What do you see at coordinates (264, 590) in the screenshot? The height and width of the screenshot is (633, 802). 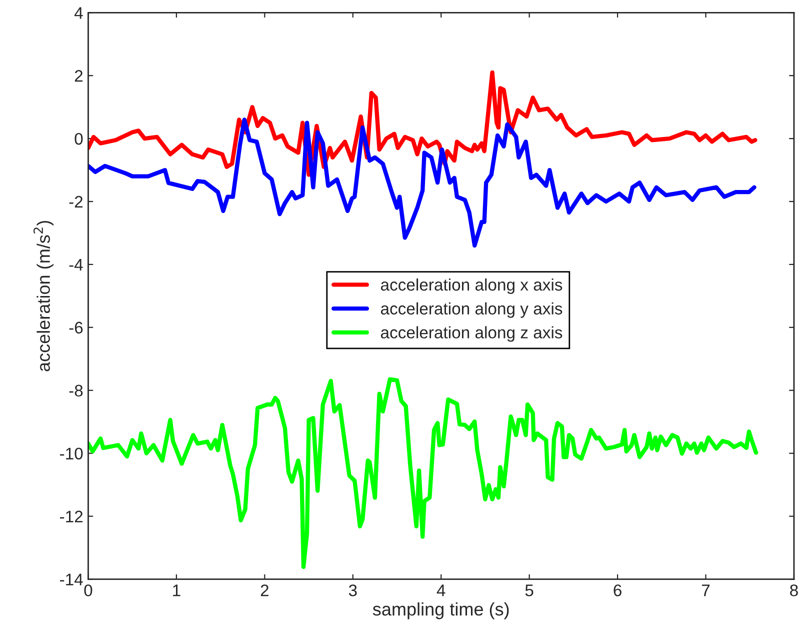 I see `x-tick-label: 2` at bounding box center [264, 590].